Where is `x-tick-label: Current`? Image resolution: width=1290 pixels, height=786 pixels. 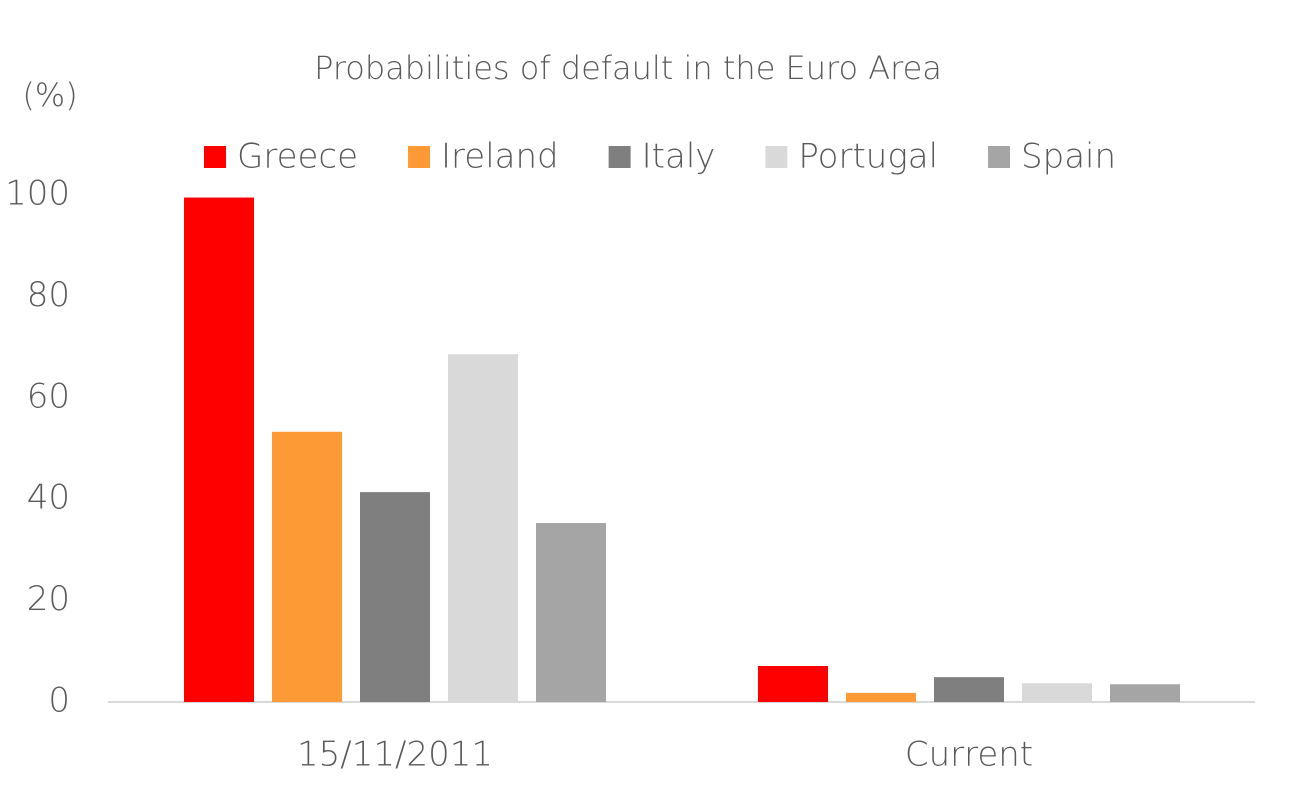
x-tick-label: Current is located at coordinates (969, 755).